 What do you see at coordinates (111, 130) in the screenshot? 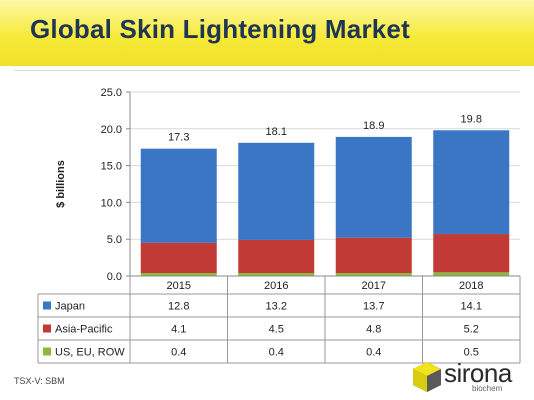
I see `y-tick-label: 20.0` at bounding box center [111, 130].